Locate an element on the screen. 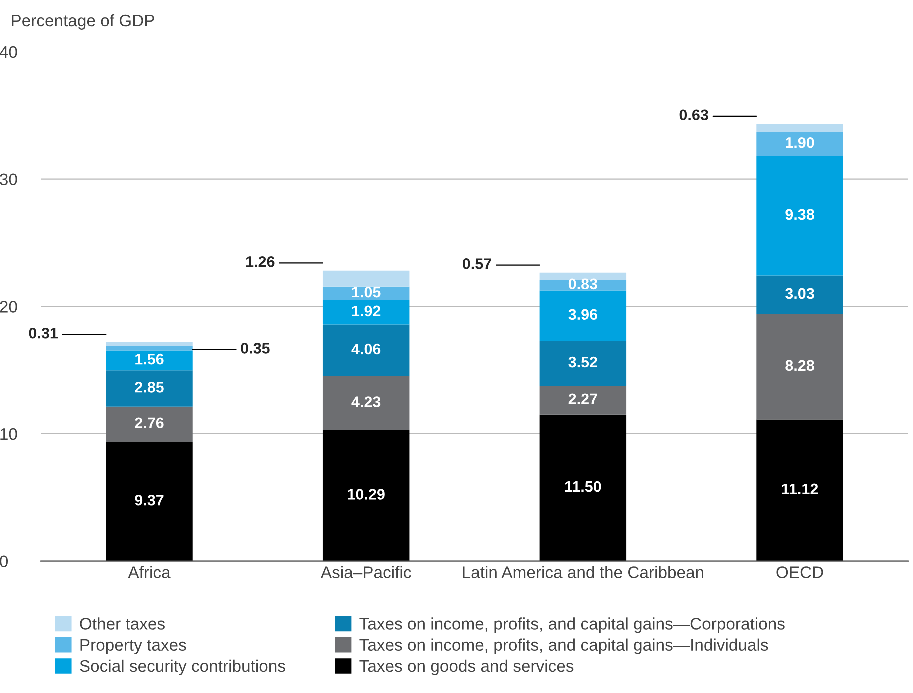  y-tick-label: 10 is located at coordinates (9, 434).